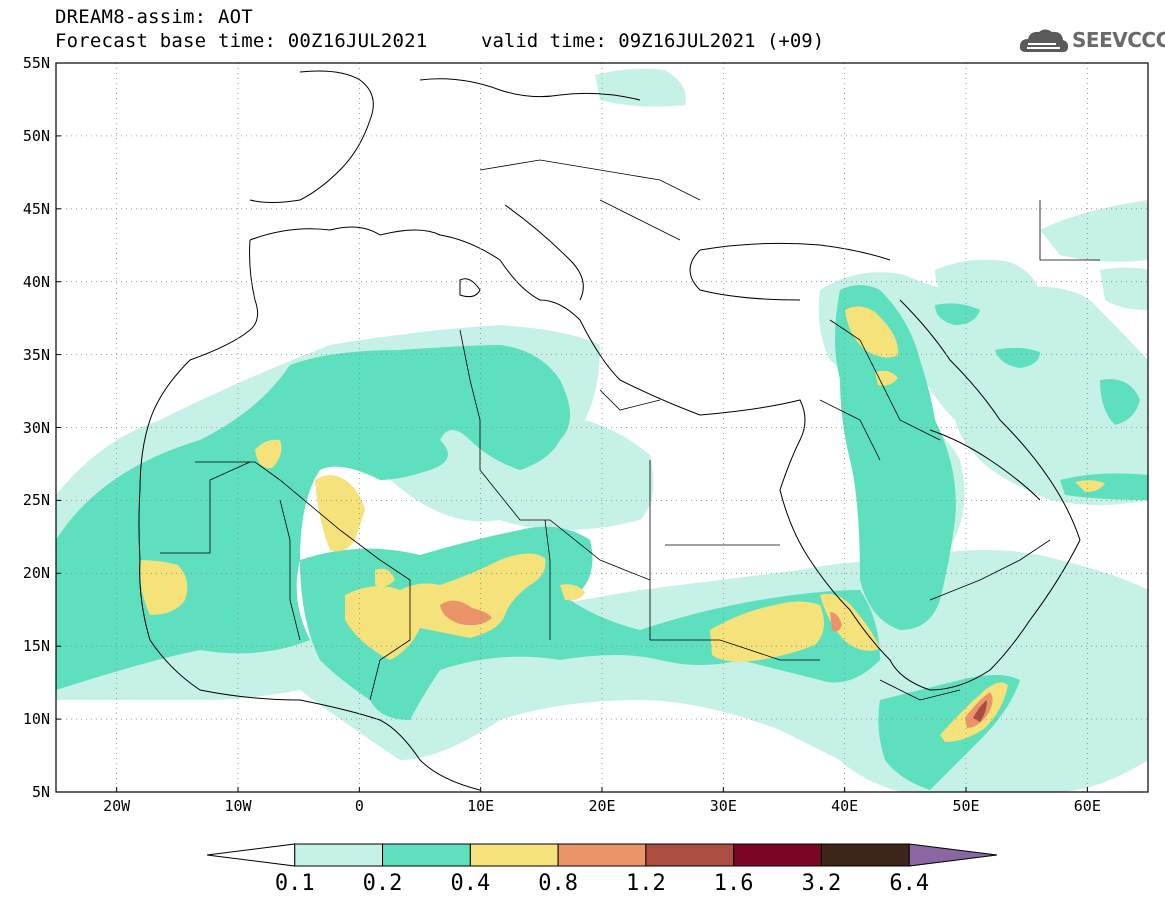  Describe the element at coordinates (1118, 40) in the screenshot. I see `logo-text: SEEVCCC` at that location.